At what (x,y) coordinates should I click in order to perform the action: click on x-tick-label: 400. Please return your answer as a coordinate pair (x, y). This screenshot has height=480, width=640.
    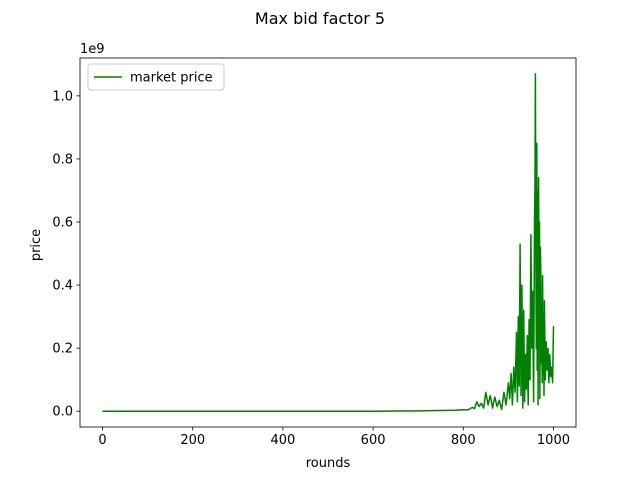
    Looking at the image, I should click on (282, 440).